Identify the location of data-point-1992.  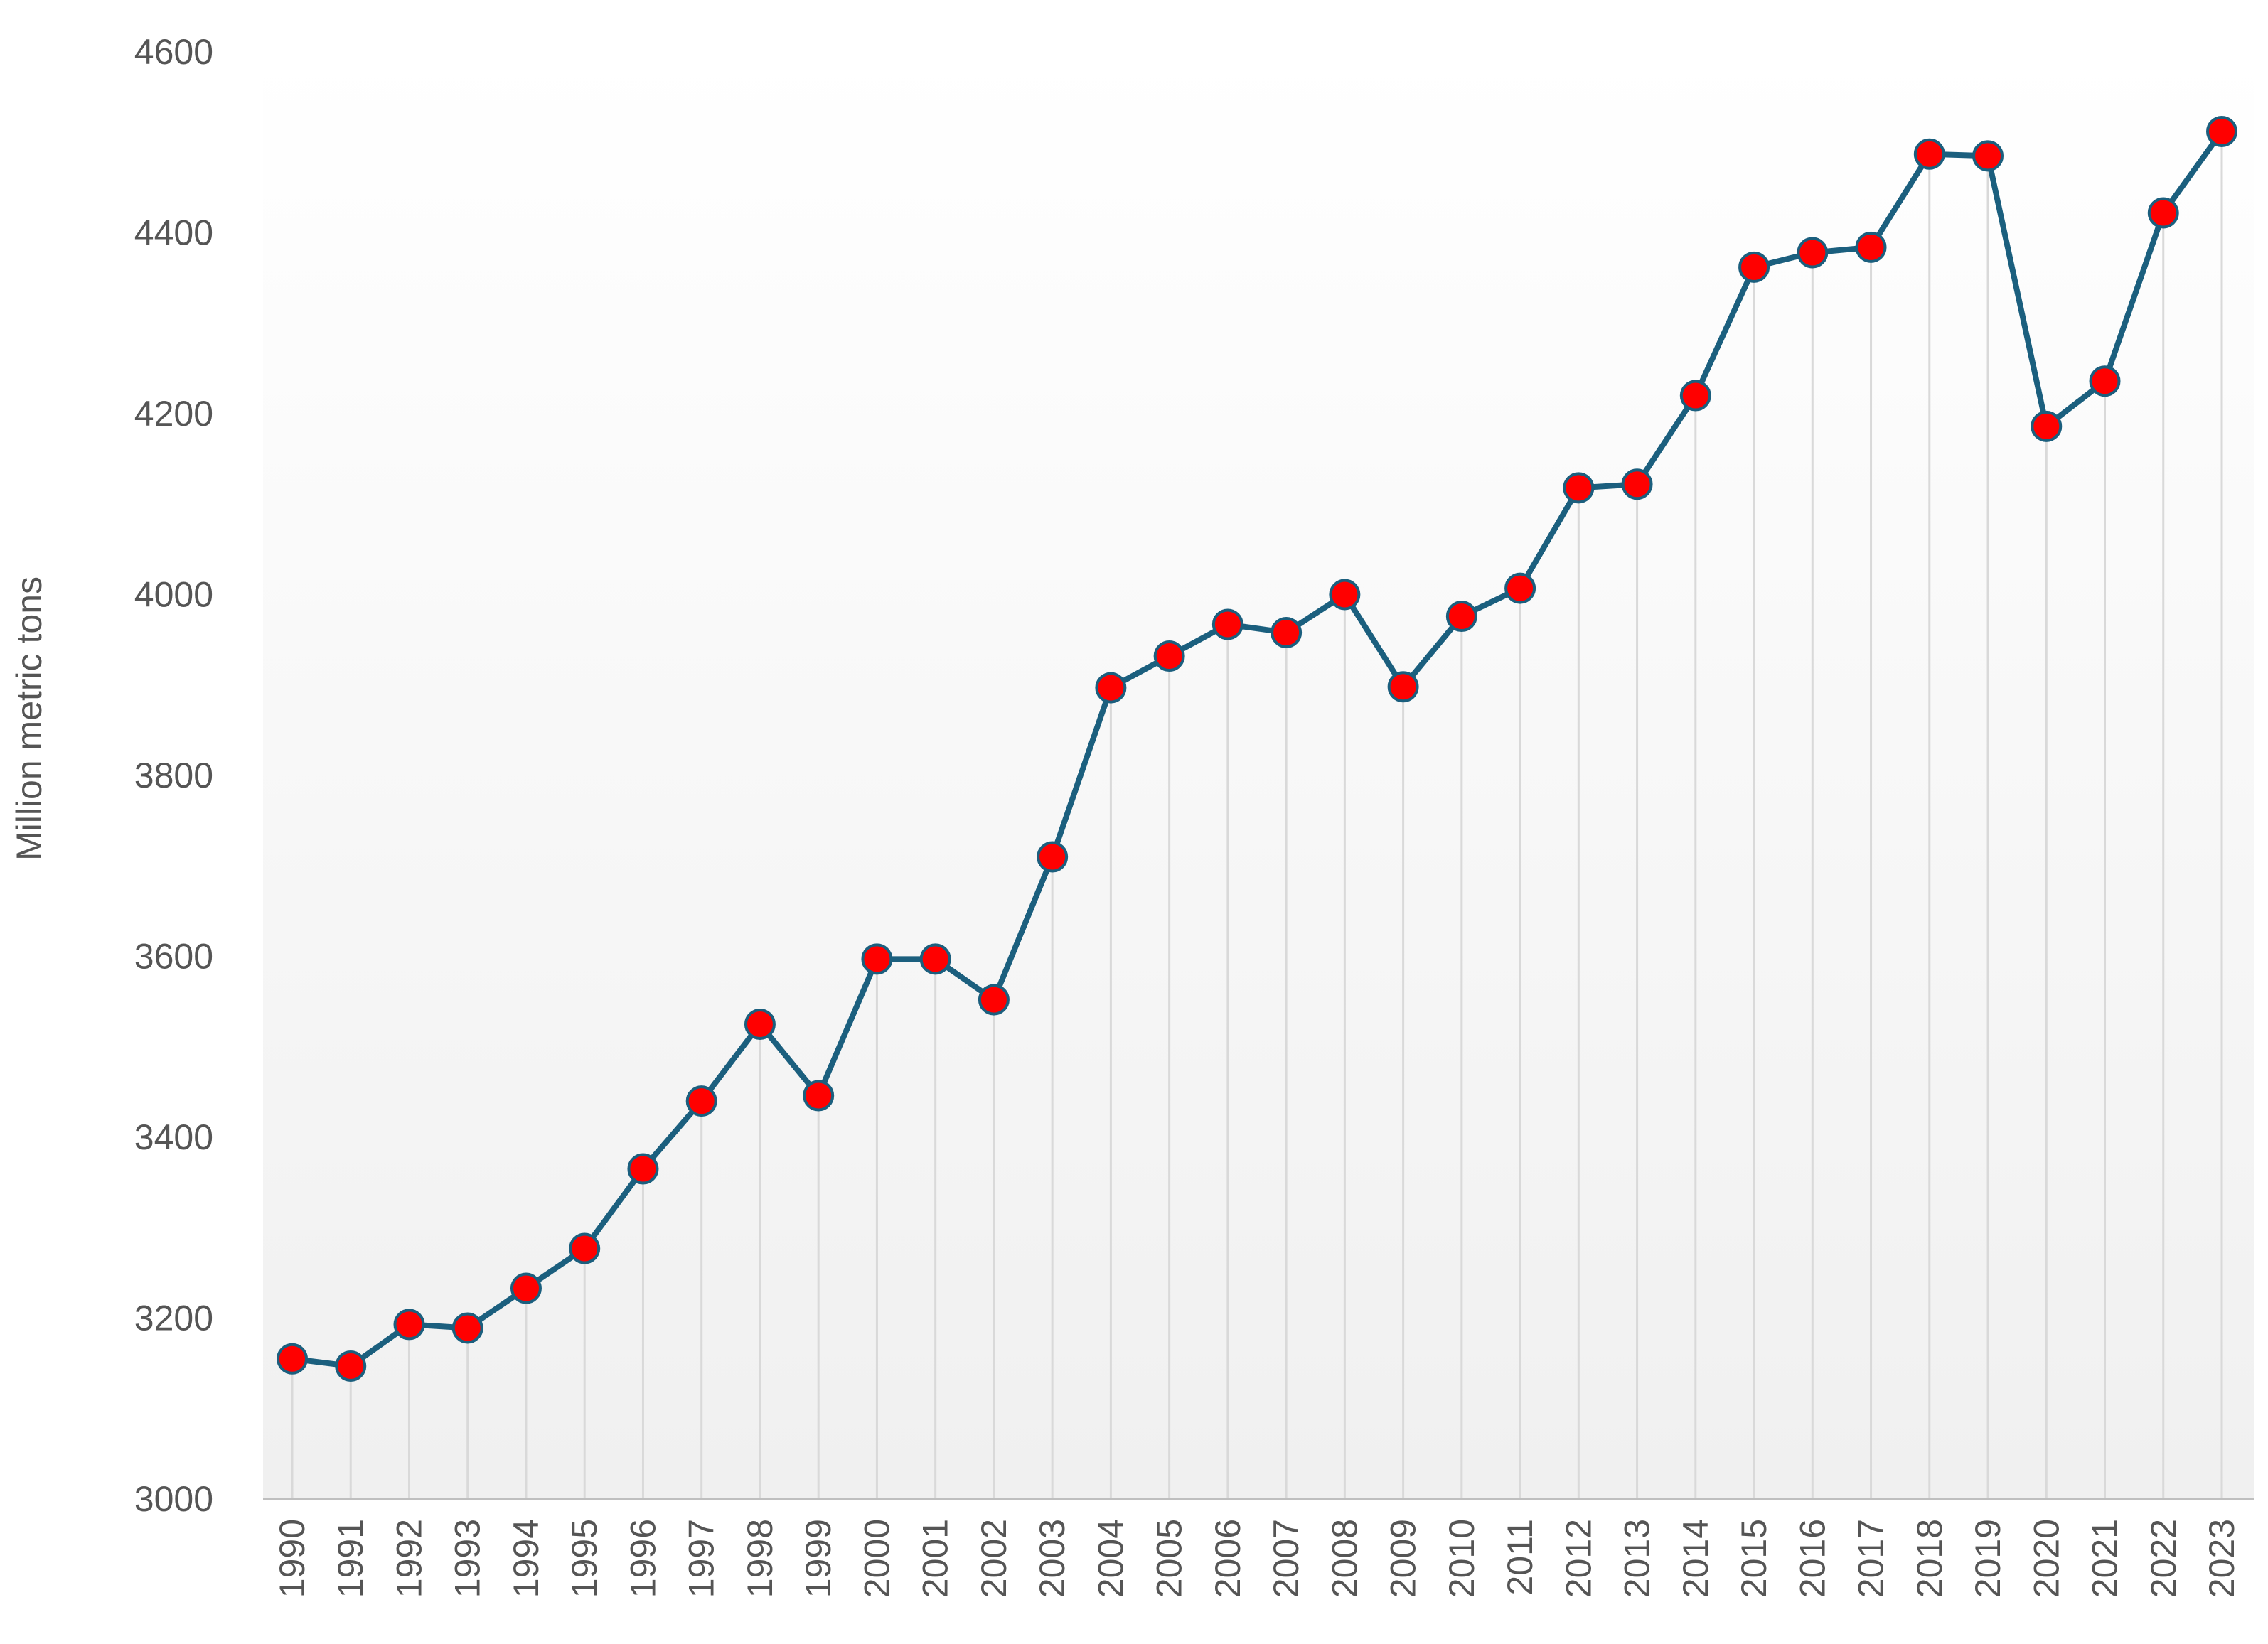
(409, 1325).